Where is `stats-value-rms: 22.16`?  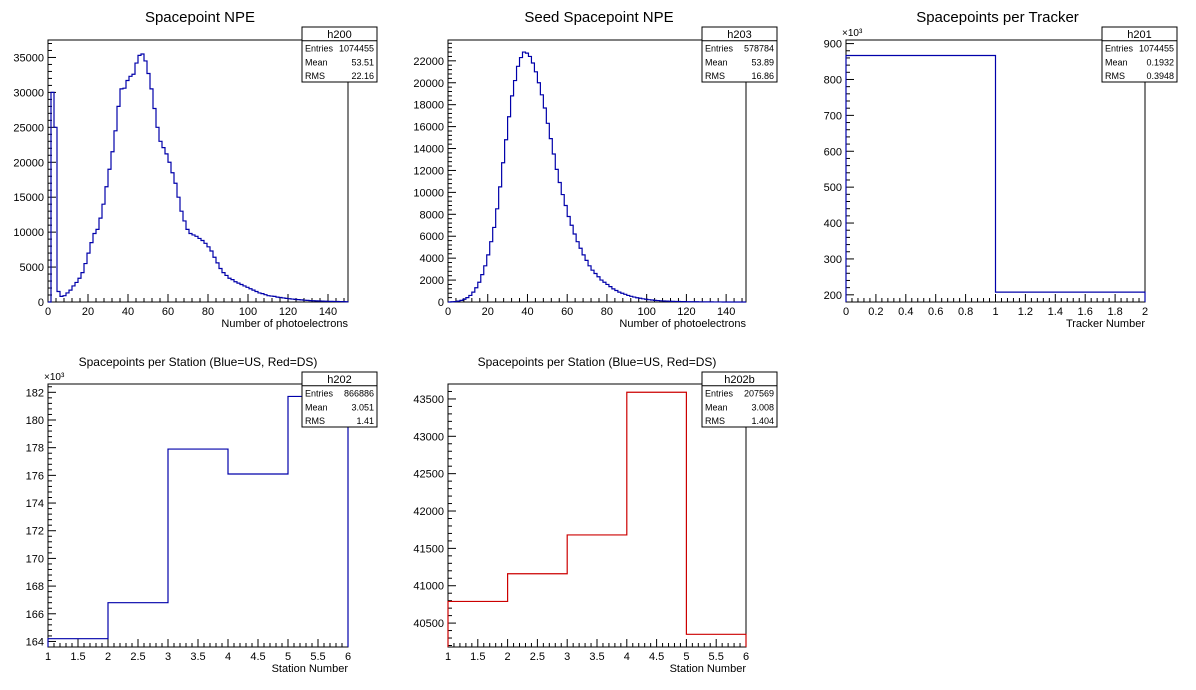 stats-value-rms: 22.16 is located at coordinates (362, 76).